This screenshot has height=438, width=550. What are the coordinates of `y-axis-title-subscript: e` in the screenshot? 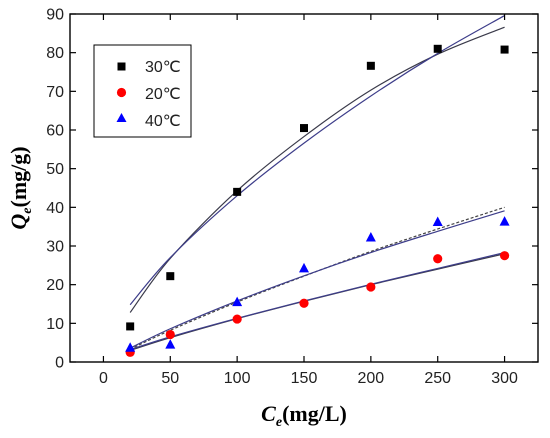 It's located at (27, 210).